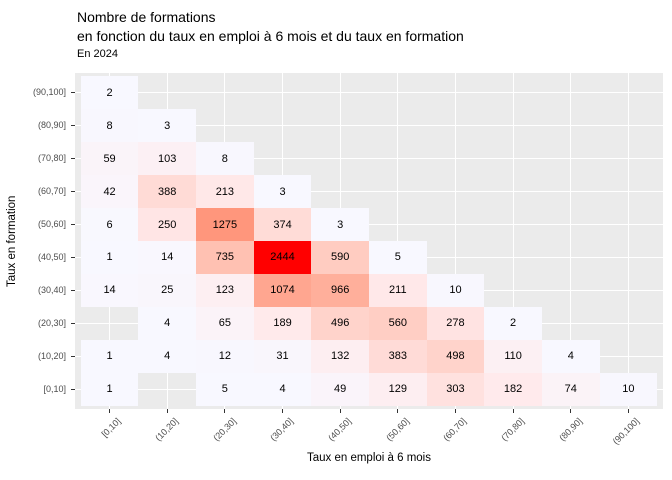 The height and width of the screenshot is (480, 672). I want to click on heatmap-cell: 42, so click(109, 192).